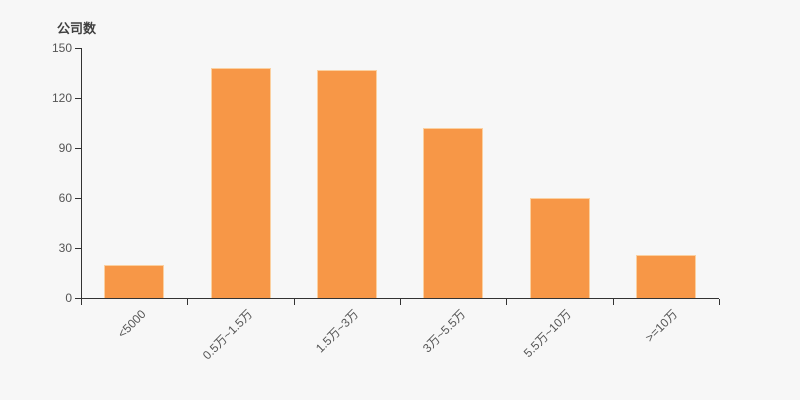  Describe the element at coordinates (65, 248) in the screenshot. I see `y-tick-label: 30` at that location.